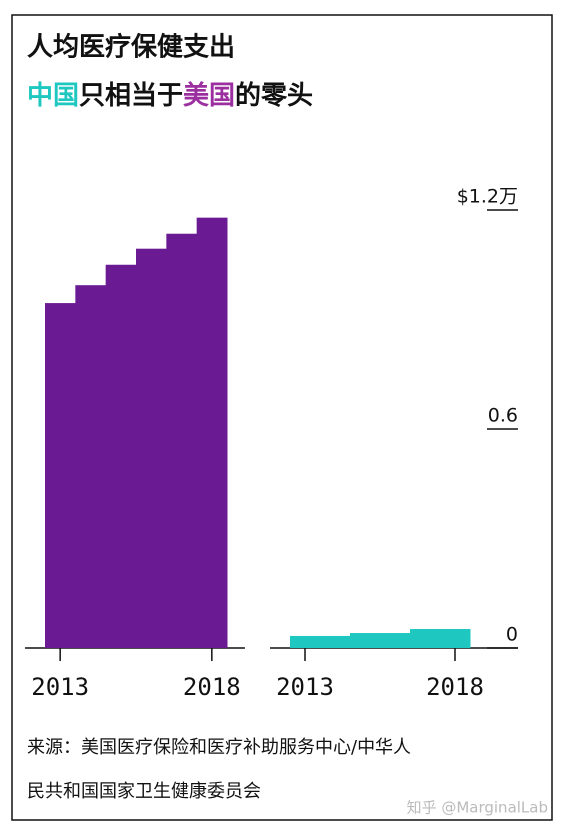  What do you see at coordinates (477, 808) in the screenshot?
I see `watermark: 知乎 @MarginalLab` at bounding box center [477, 808].